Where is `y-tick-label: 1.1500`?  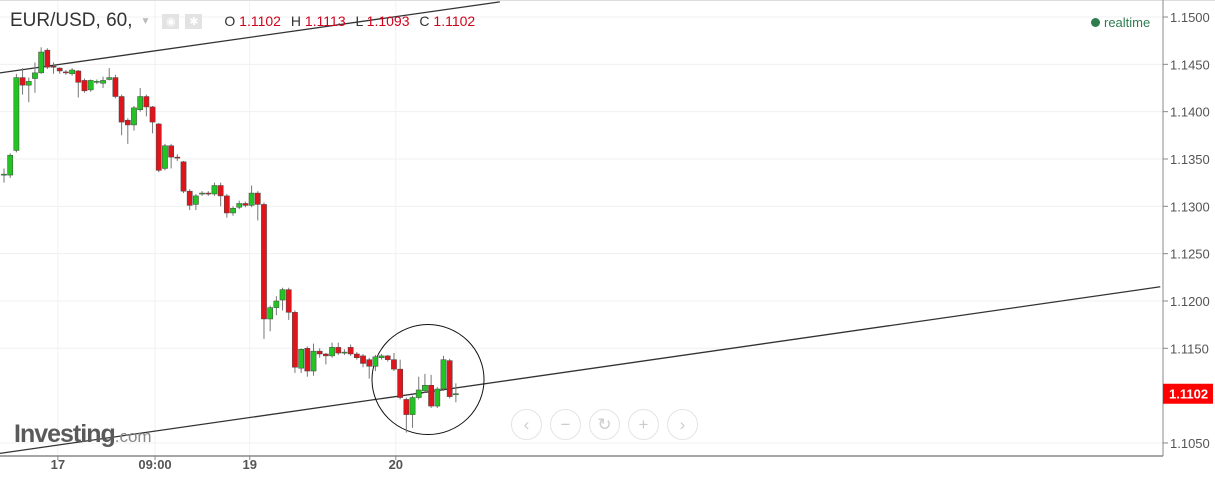
y-tick-label: 1.1500 is located at coordinates (1190, 17).